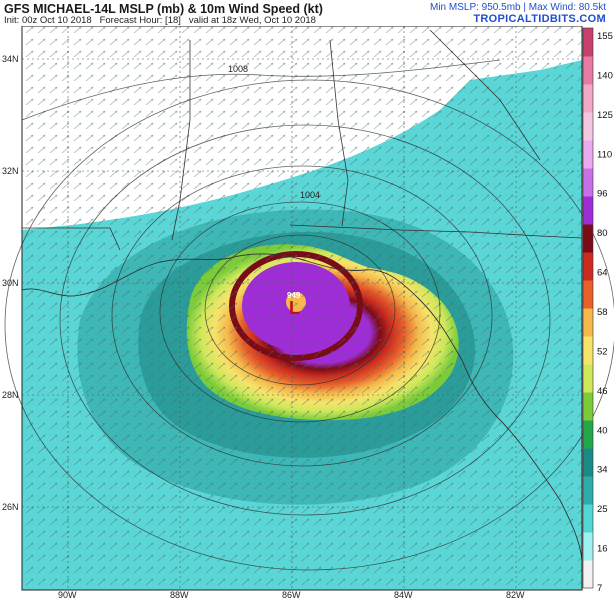  I want to click on colorbar-tick-label: 140, so click(605, 75).